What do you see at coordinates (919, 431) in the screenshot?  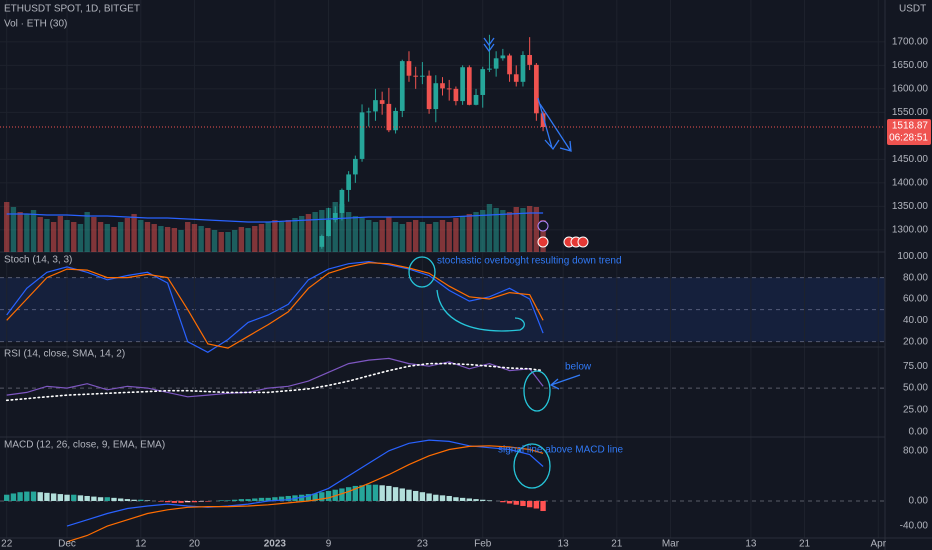 I see `y-tick-label: 0.00` at bounding box center [919, 431].